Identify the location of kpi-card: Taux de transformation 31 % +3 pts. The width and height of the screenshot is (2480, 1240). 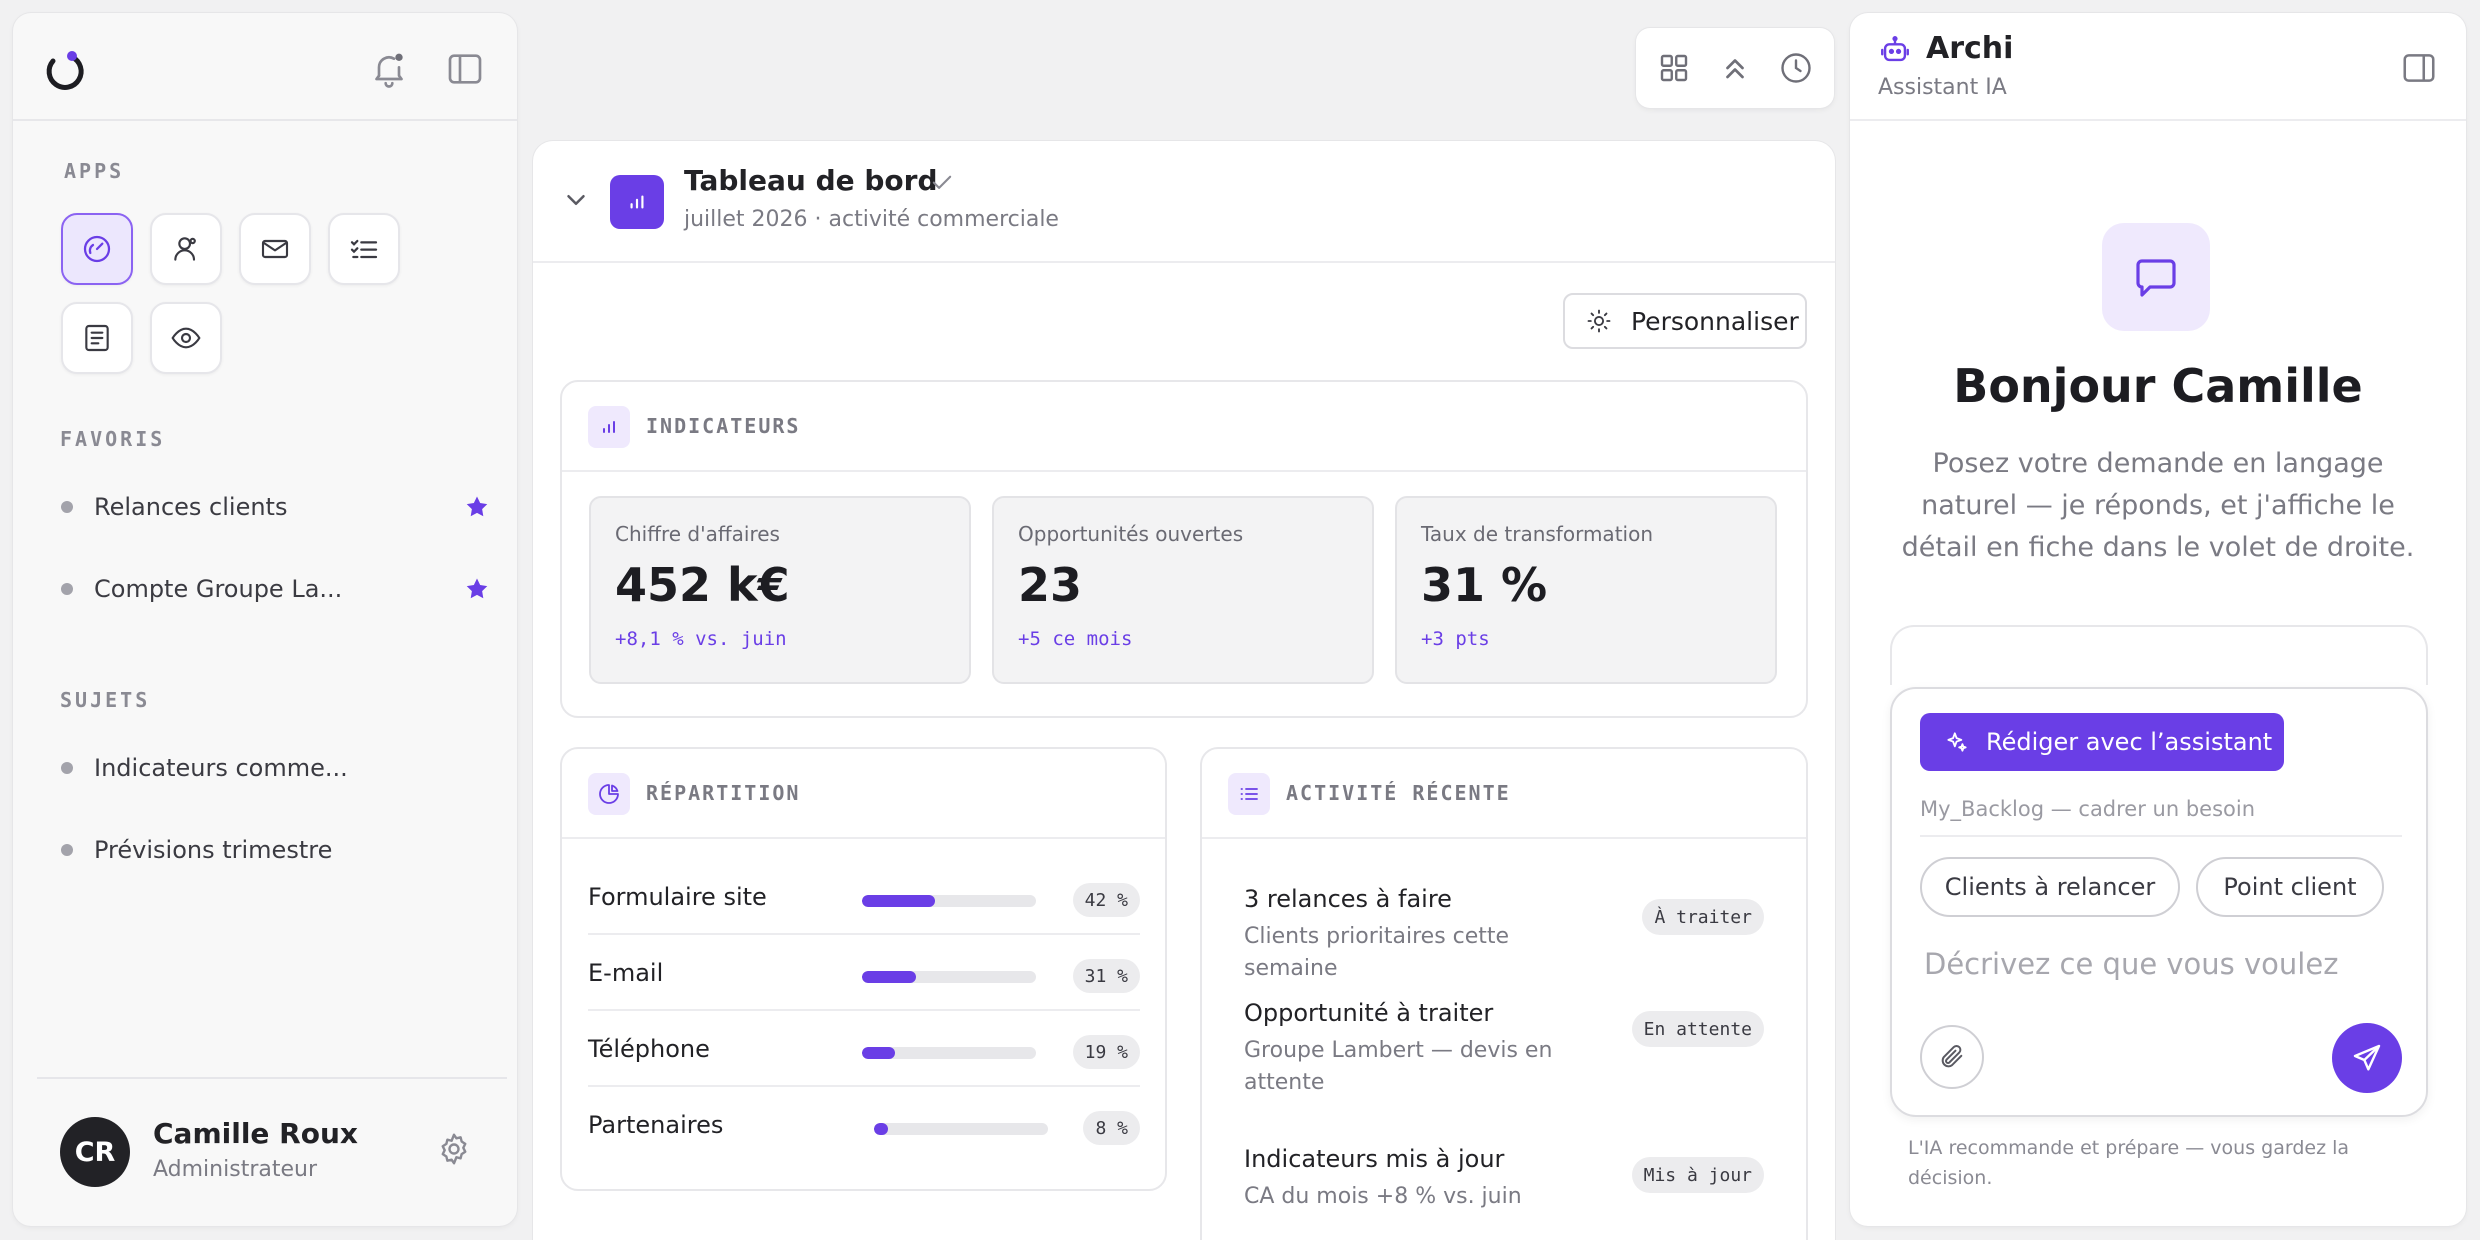
(1586, 590).